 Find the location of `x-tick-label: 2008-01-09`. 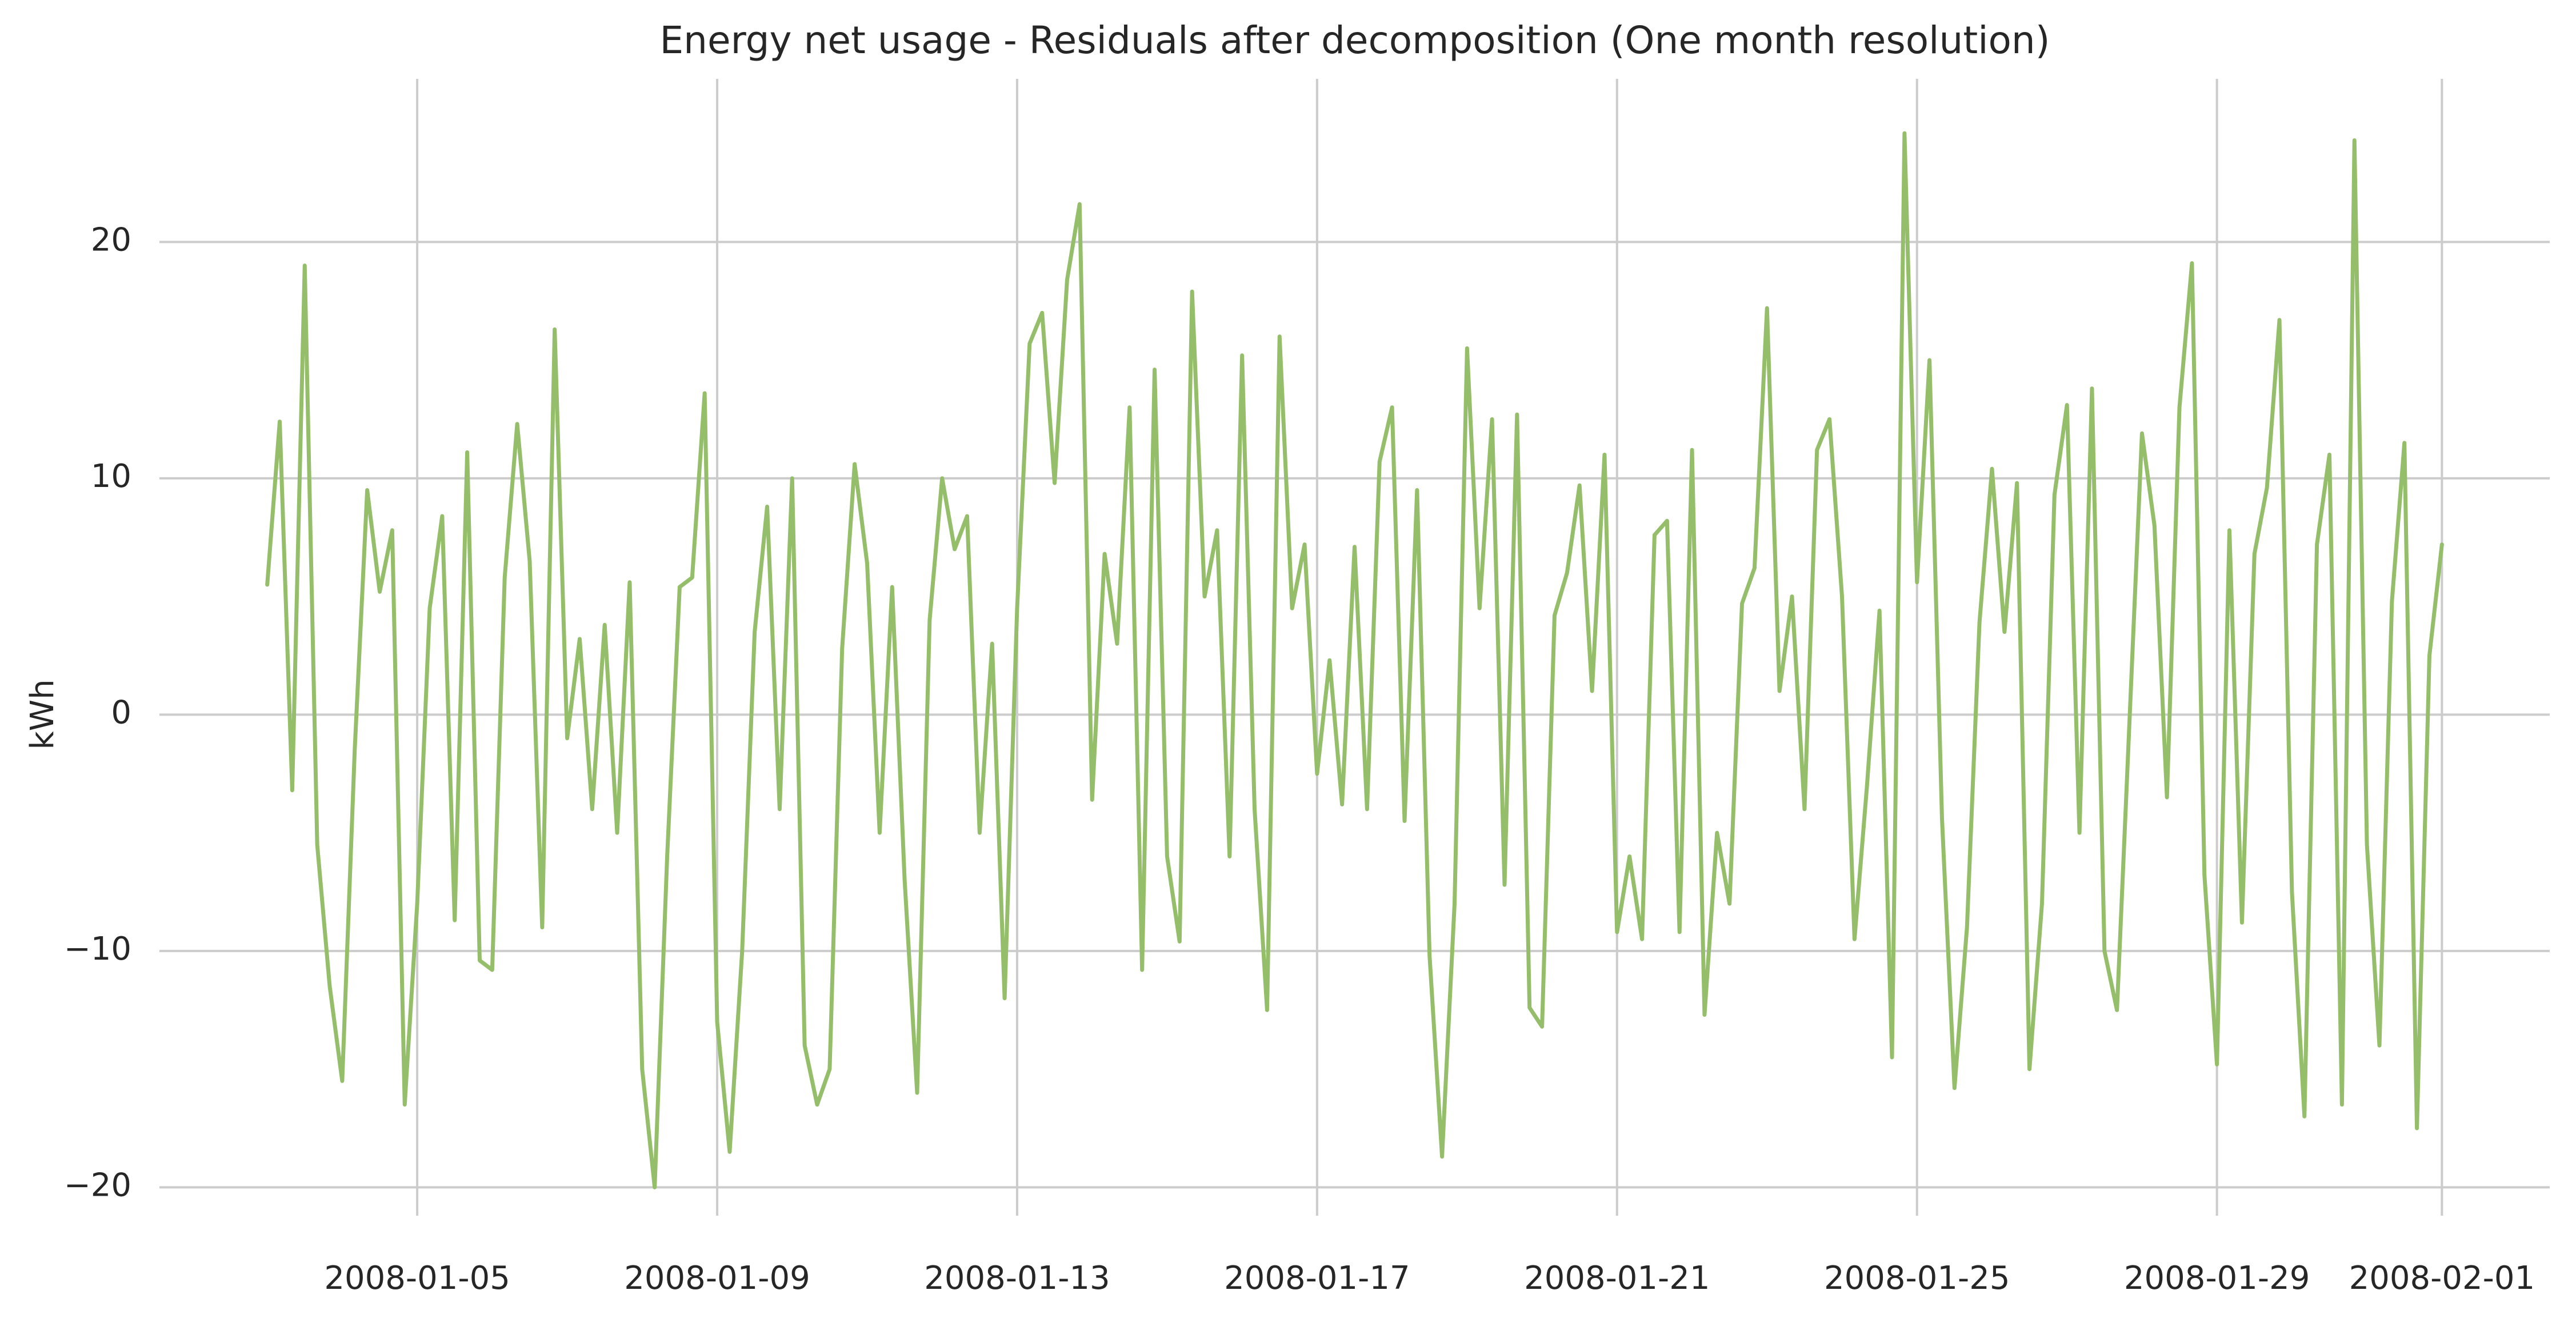

x-tick-label: 2008-01-09 is located at coordinates (717, 1278).